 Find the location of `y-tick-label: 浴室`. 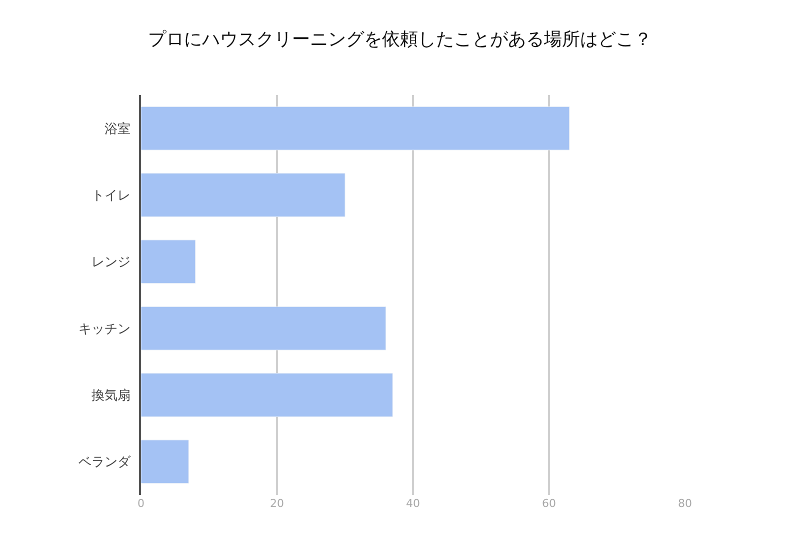

y-tick-label: 浴室 is located at coordinates (117, 128).